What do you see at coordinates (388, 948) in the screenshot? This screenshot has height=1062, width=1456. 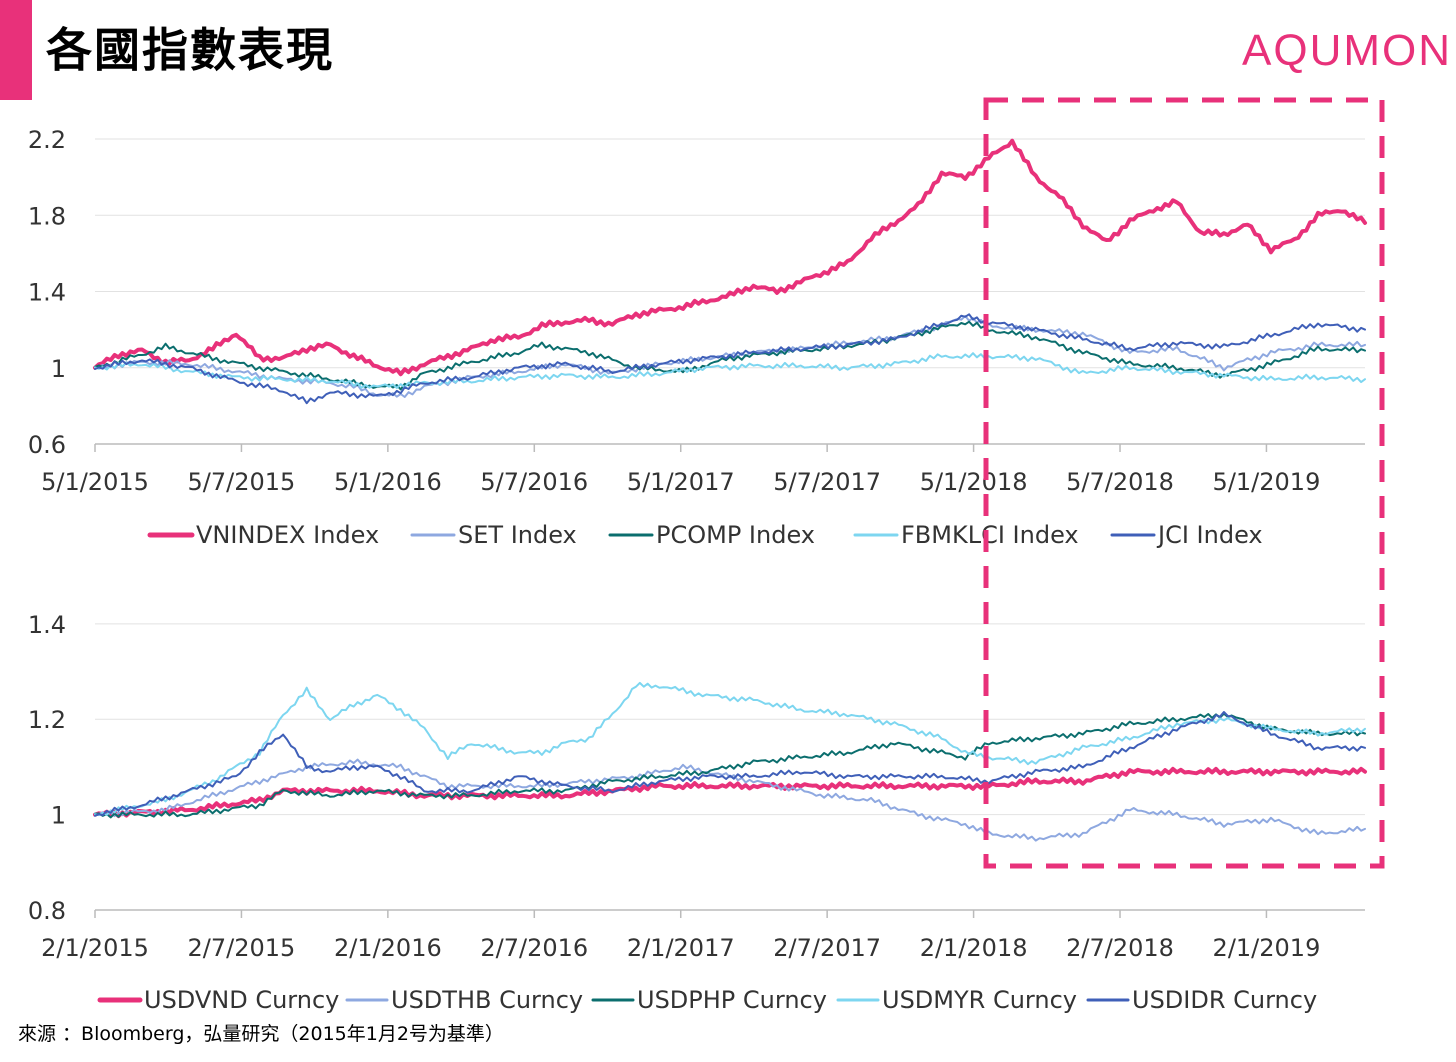 I see `x-tick-label: 2/1/2016` at bounding box center [388, 948].